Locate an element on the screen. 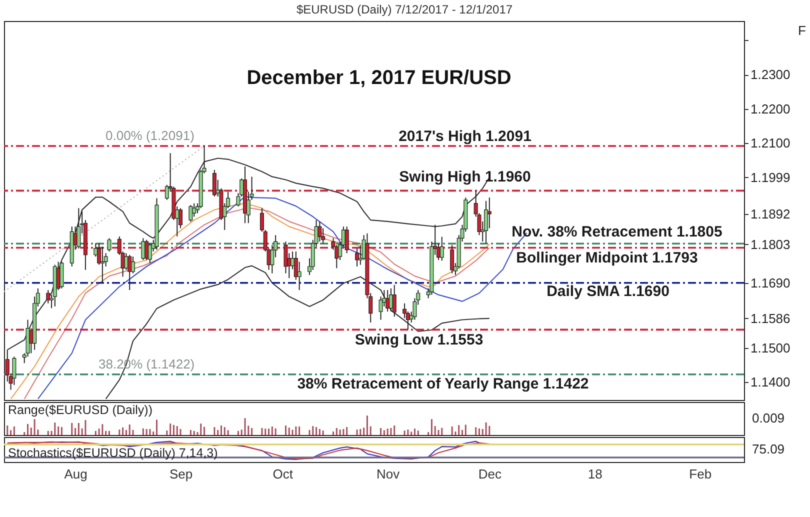 The image size is (810, 517). ref-line-label: Swing Low 1.1553 is located at coordinates (419, 340).